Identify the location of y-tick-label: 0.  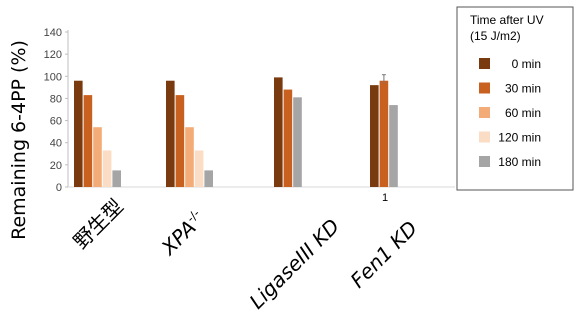
(59, 188).